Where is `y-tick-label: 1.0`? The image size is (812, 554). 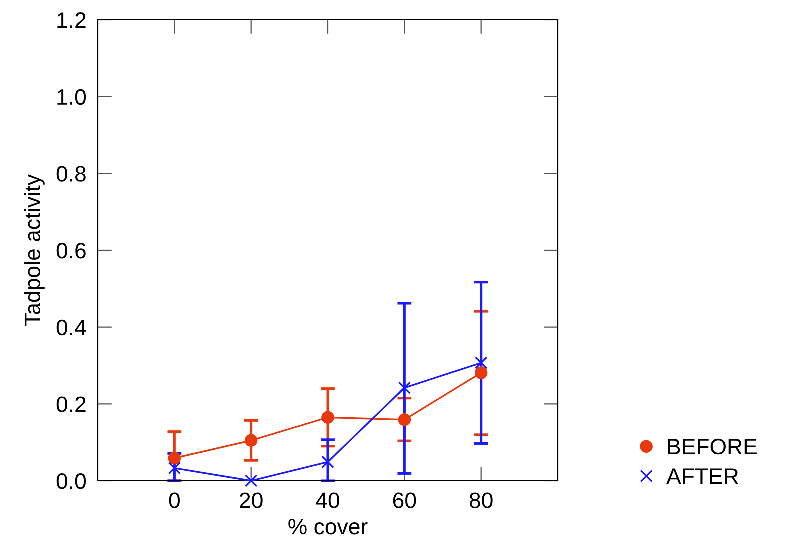 y-tick-label: 1.0 is located at coordinates (72, 97).